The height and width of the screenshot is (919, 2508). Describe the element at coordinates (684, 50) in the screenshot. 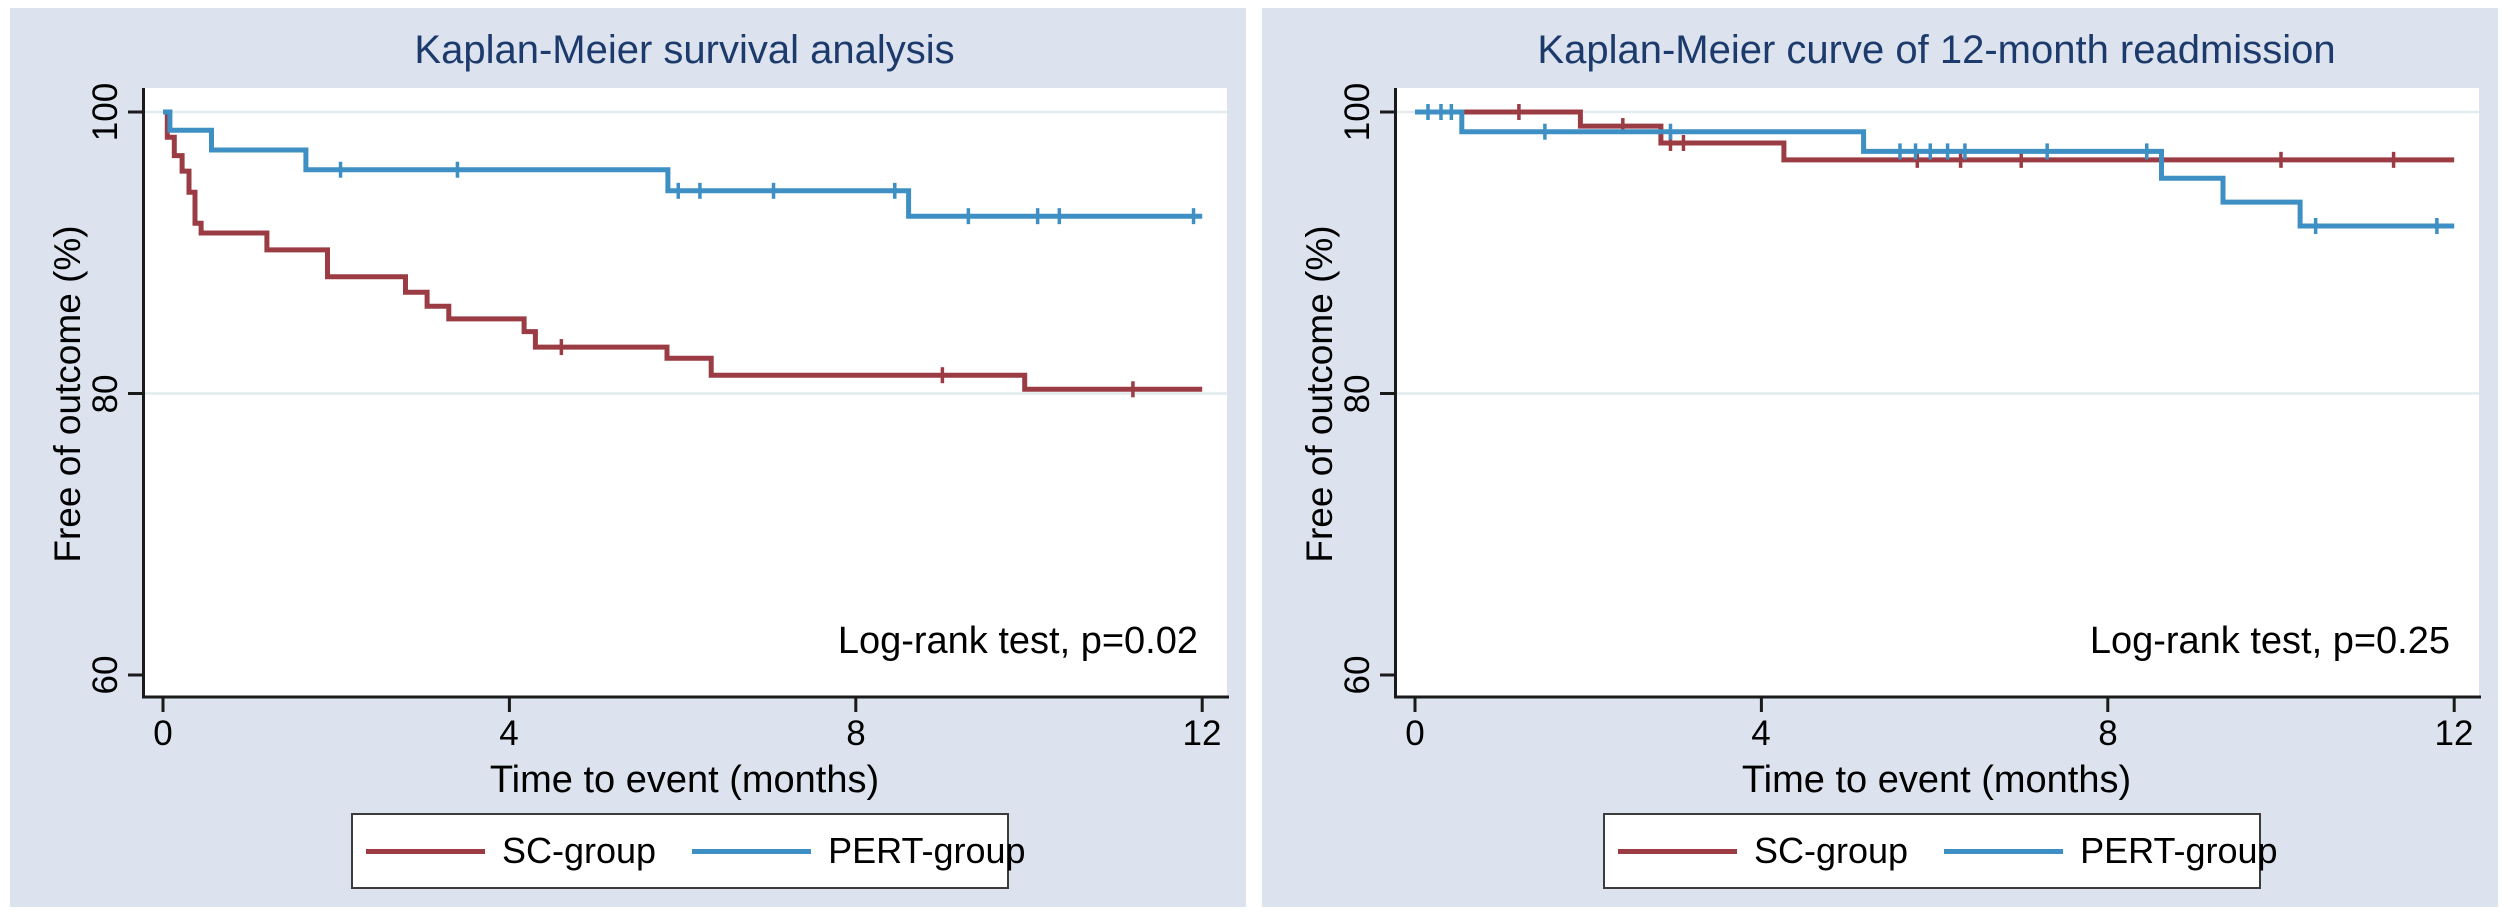

I see `chart-title: Kaplan-Meier survival analysis` at that location.